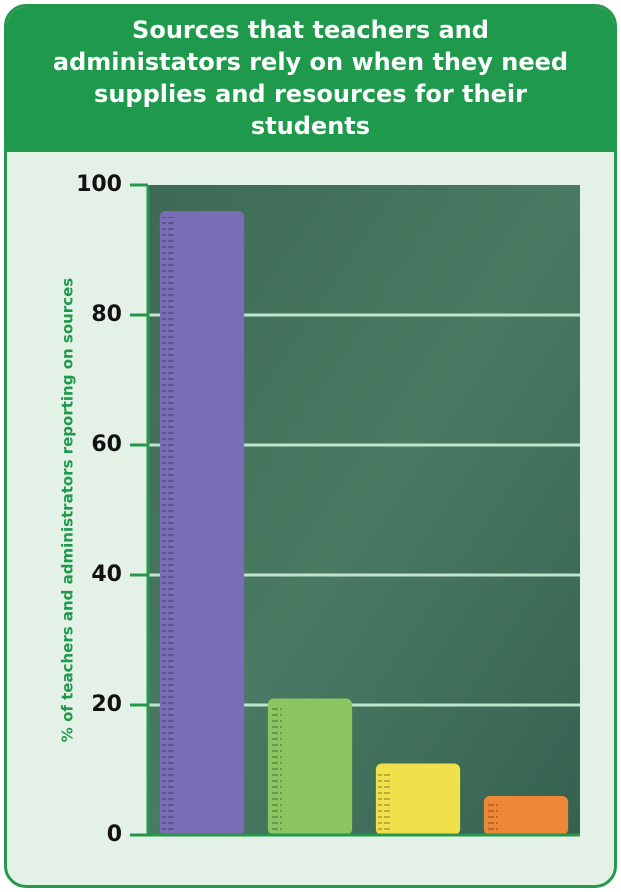 Image resolution: width=621 pixels, height=892 pixels. I want to click on y-tick-label: 40, so click(106, 574).